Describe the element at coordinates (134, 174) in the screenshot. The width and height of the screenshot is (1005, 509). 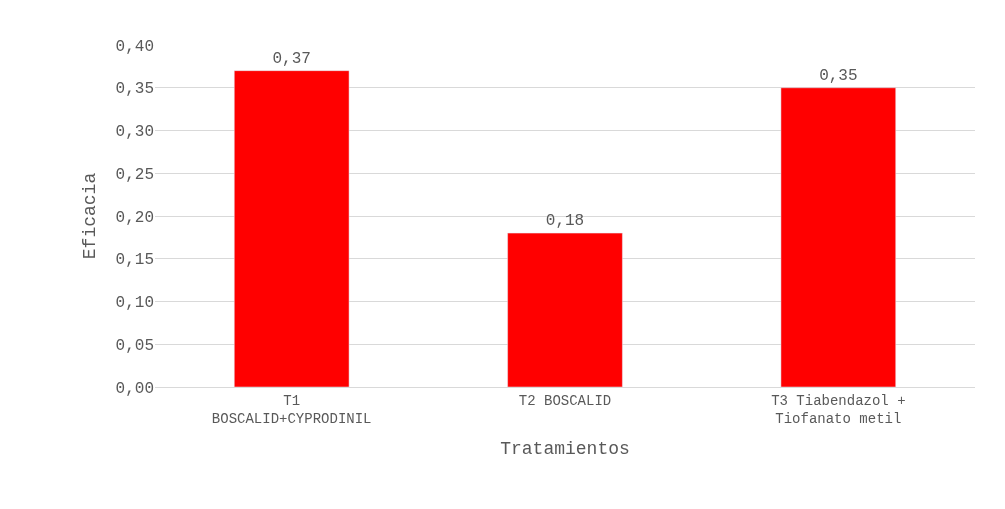
I see `y-tick-label: 0,25` at that location.